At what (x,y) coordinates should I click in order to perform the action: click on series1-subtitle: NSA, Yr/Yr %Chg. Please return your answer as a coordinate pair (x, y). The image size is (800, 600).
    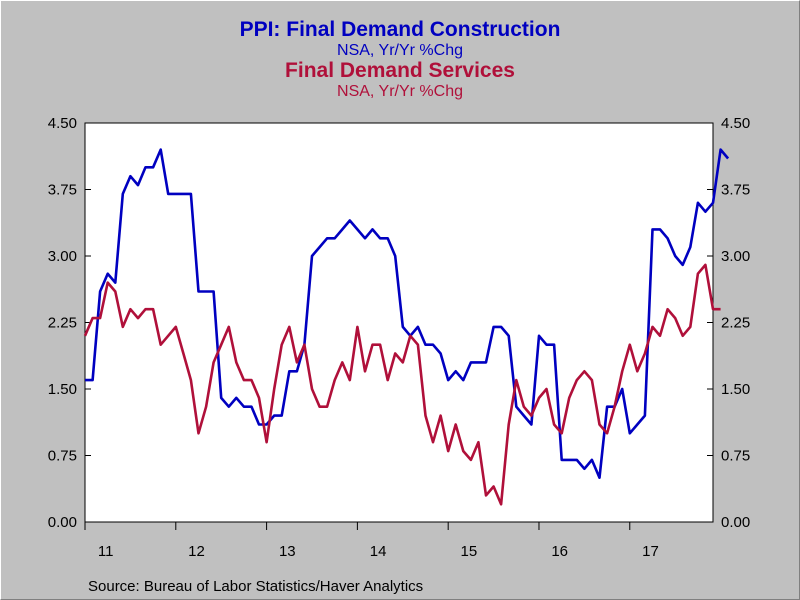
    Looking at the image, I should click on (400, 50).